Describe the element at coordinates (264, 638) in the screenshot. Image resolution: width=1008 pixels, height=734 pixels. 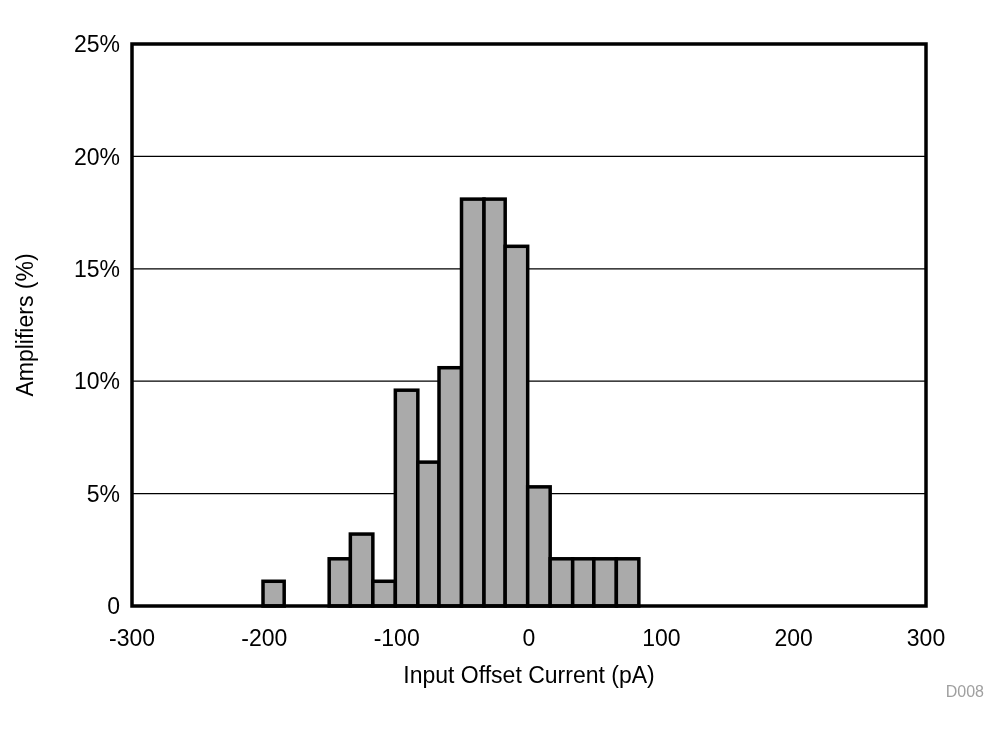
I see `x-tick-label: -200` at that location.